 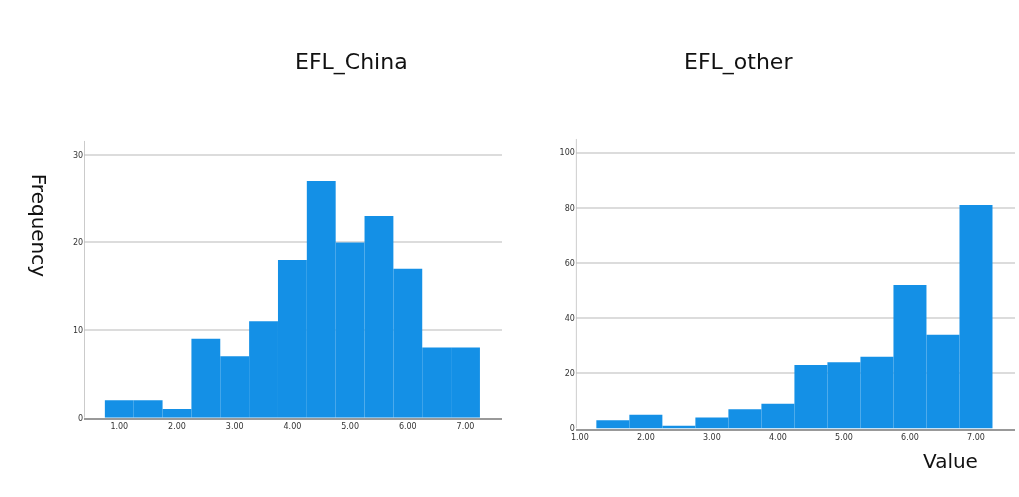 I want to click on chart-title: EFL_other, so click(x=739, y=62).